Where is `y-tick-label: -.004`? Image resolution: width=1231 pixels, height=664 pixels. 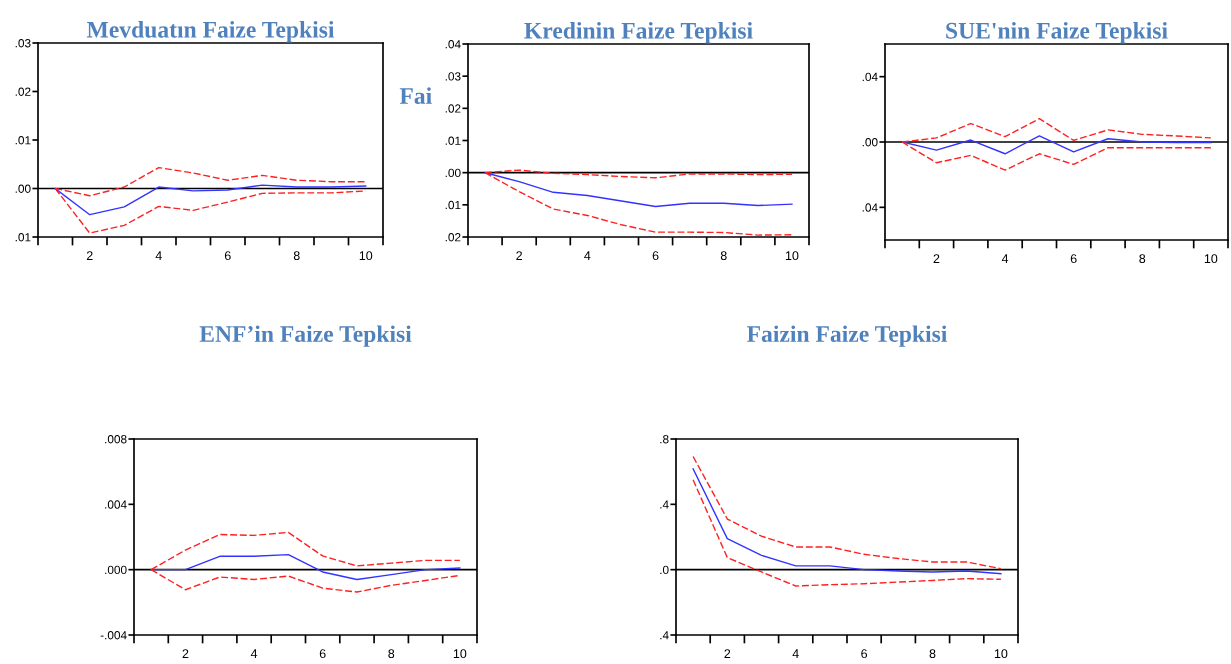
y-tick-label: -.004 is located at coordinates (113, 635).